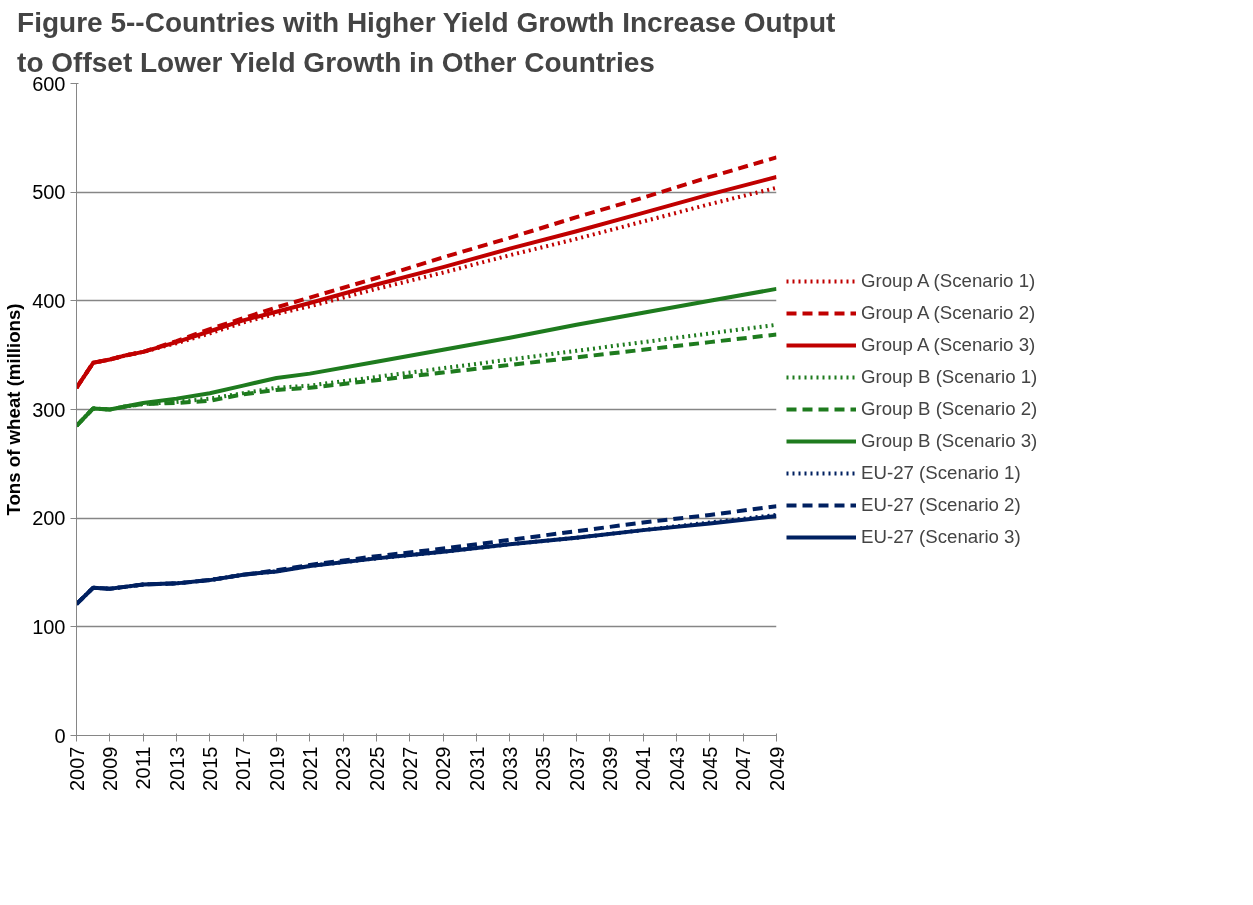  What do you see at coordinates (948, 281) in the screenshot?
I see `legend-label: Group A (Scenario 1)` at bounding box center [948, 281].